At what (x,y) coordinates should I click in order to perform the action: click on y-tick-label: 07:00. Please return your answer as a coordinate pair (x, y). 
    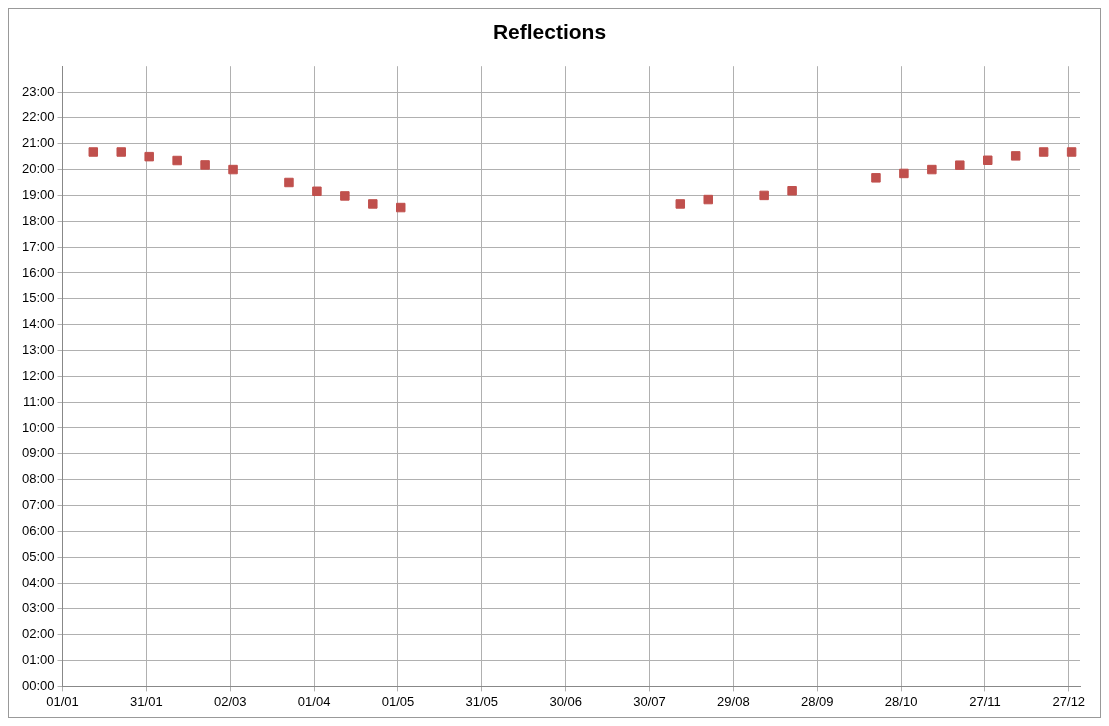
    Looking at the image, I should click on (38, 505).